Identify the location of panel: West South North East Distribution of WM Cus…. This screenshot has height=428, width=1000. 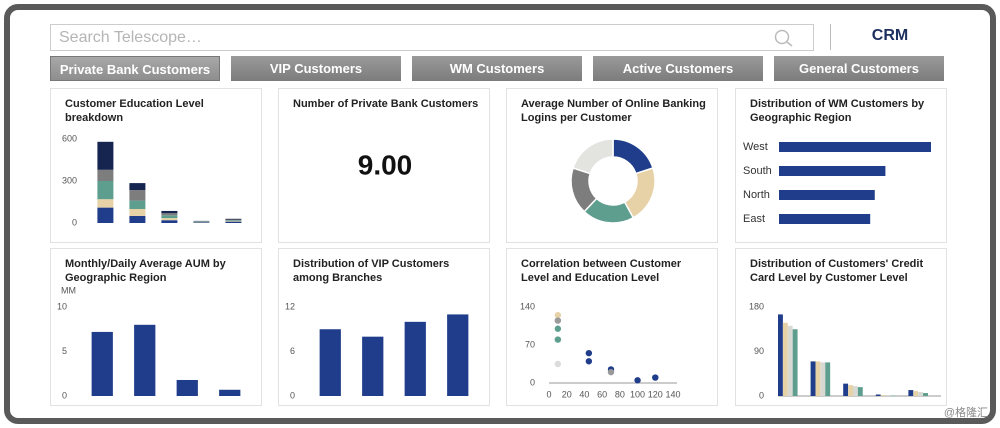
(841, 165).